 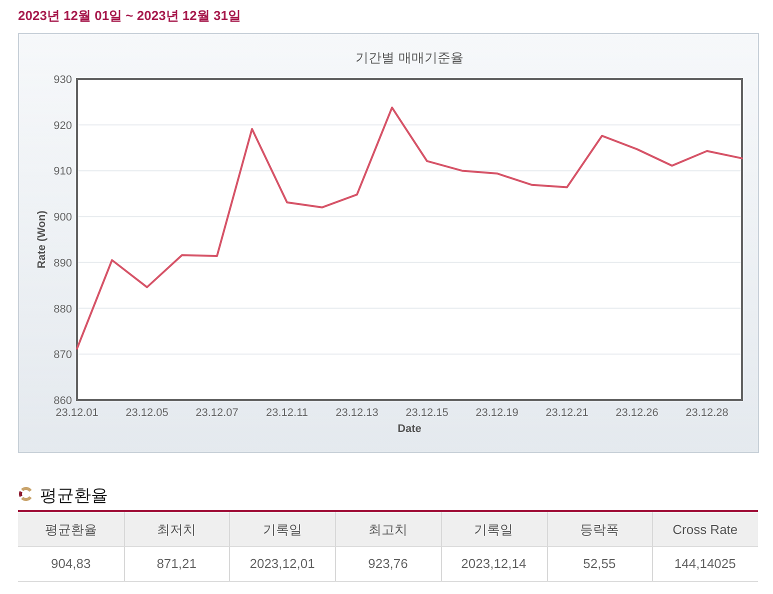 I want to click on title: 기간별 매매기준율, so click(x=410, y=57).